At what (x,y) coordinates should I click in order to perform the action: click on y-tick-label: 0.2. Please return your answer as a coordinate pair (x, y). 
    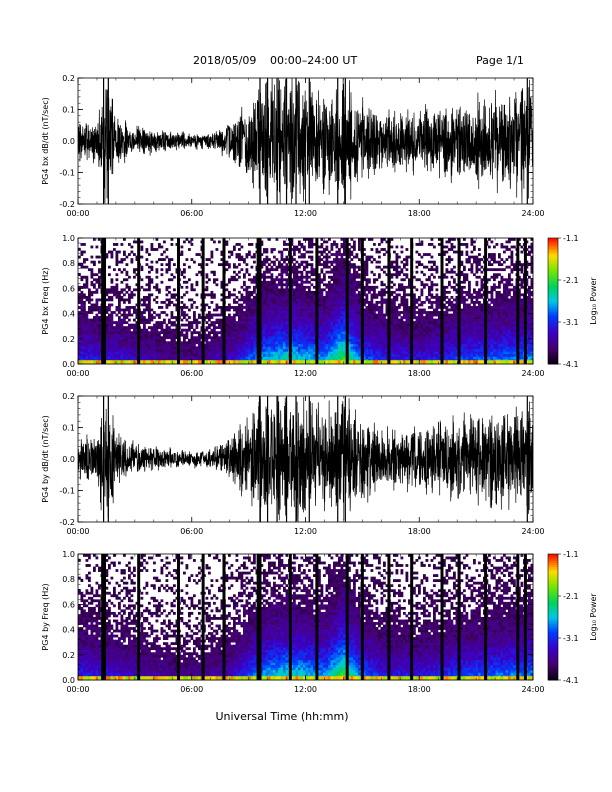
    Looking at the image, I should click on (68, 78).